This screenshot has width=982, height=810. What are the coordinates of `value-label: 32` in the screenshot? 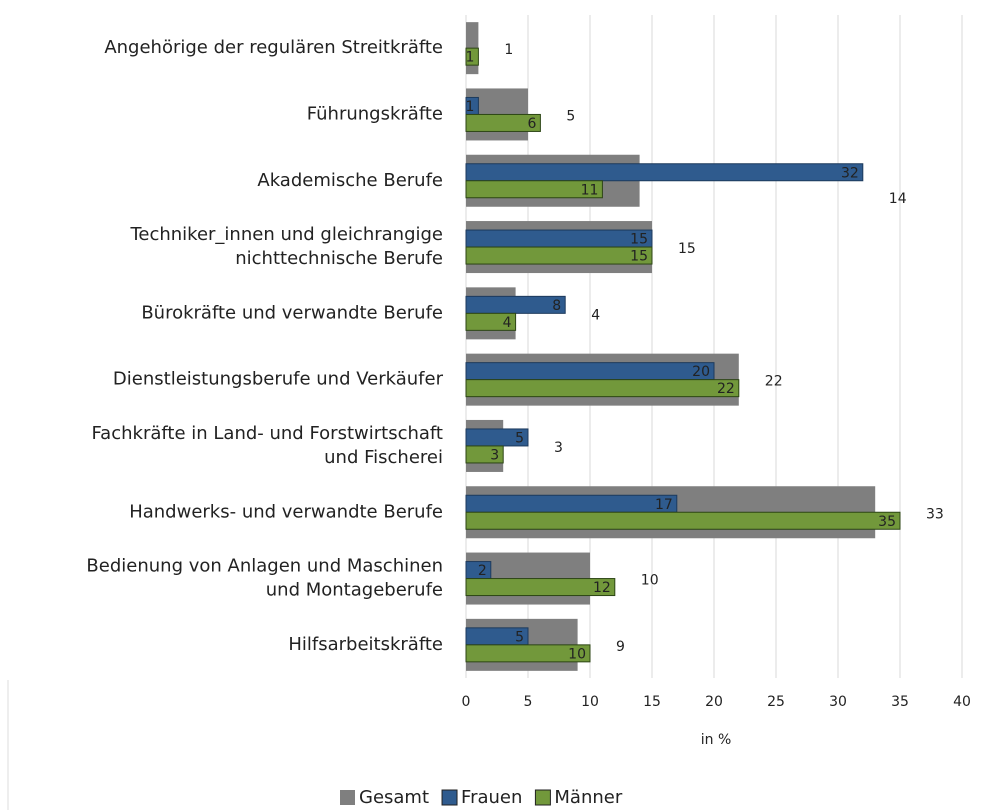 It's located at (850, 173).